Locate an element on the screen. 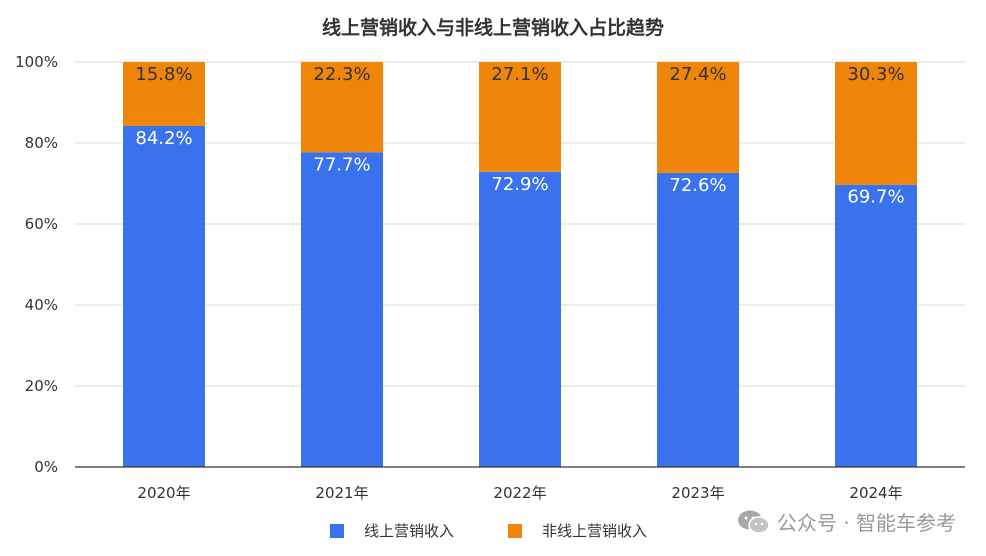  y-tick-label: 80% is located at coordinates (41, 143).